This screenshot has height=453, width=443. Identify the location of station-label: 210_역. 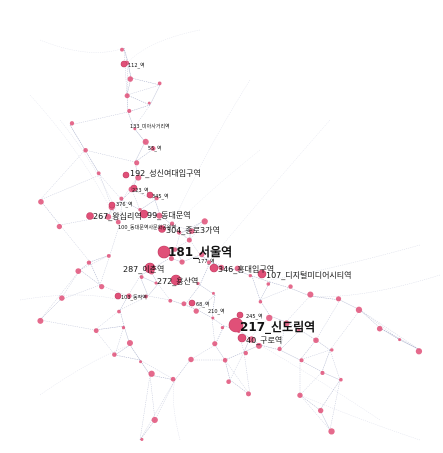
(216, 311).